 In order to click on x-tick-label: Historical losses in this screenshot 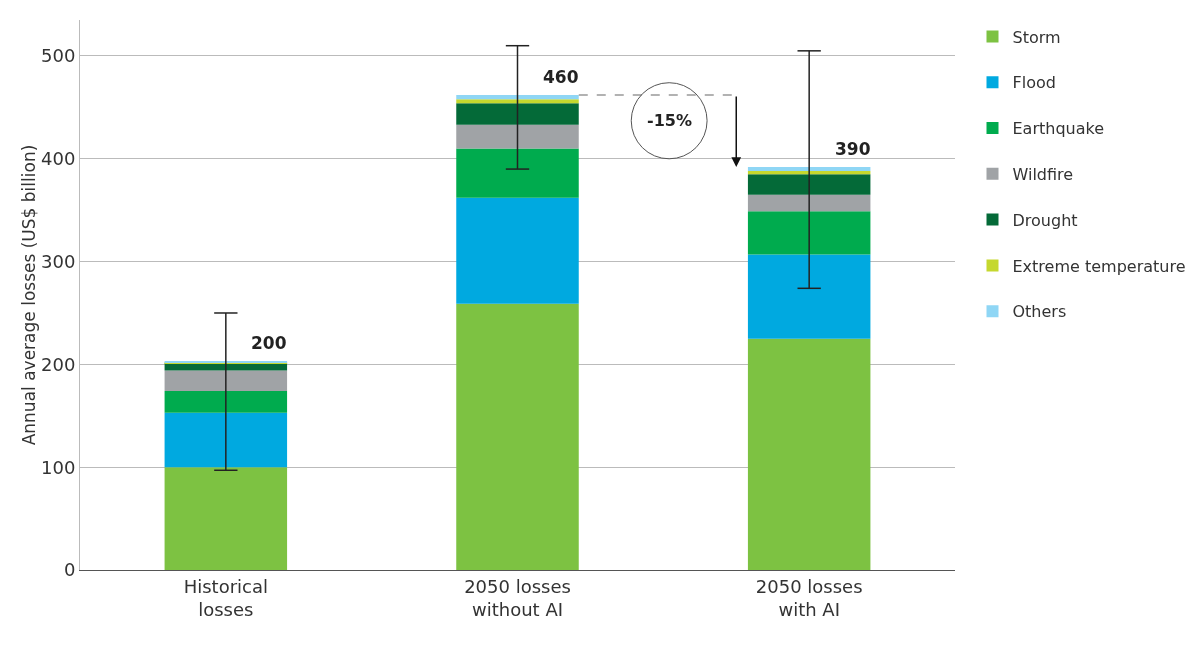, I will do `click(225, 597)`.